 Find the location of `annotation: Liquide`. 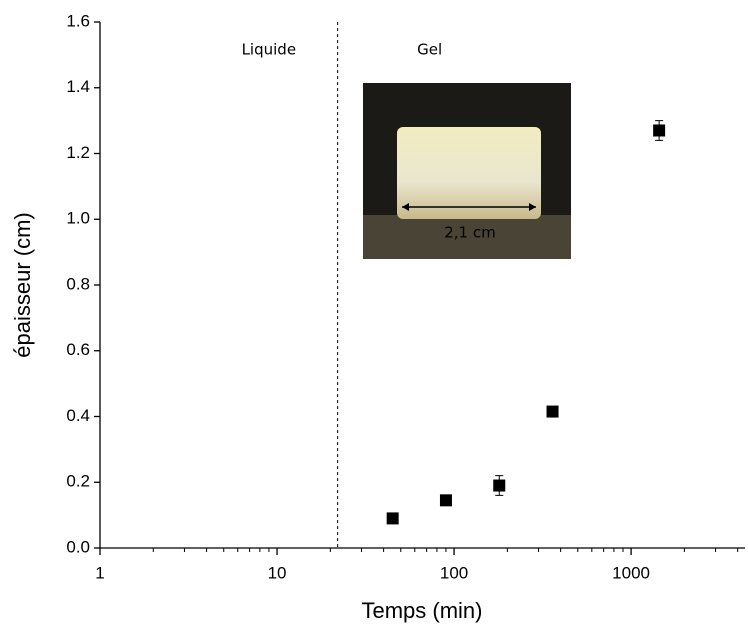

annotation: Liquide is located at coordinates (269, 50).